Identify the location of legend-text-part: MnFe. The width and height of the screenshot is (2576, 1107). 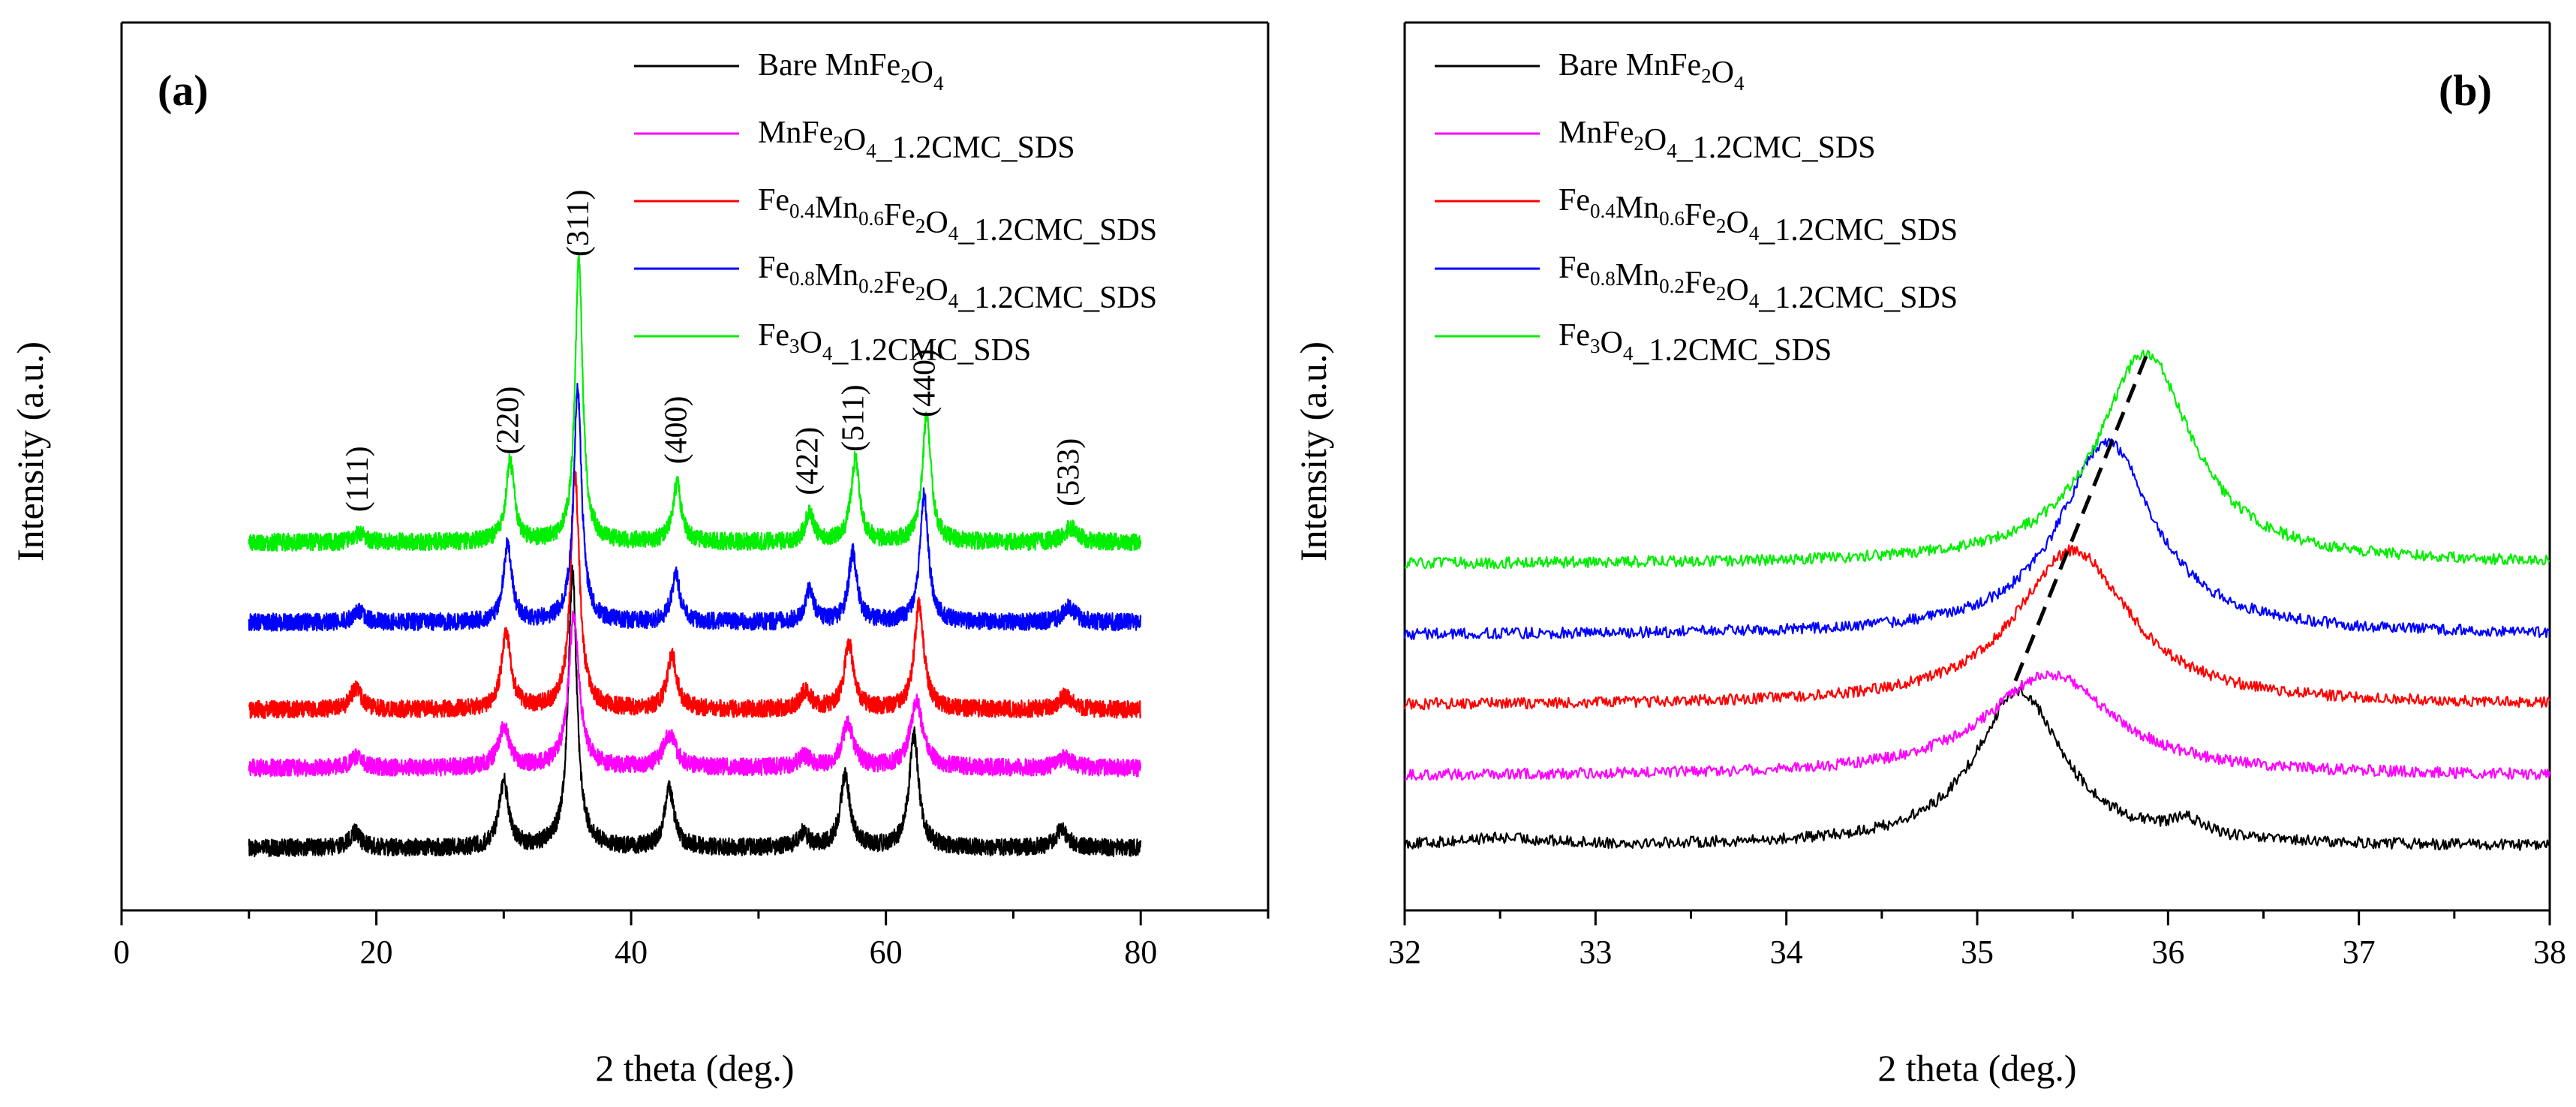
(1596, 133).